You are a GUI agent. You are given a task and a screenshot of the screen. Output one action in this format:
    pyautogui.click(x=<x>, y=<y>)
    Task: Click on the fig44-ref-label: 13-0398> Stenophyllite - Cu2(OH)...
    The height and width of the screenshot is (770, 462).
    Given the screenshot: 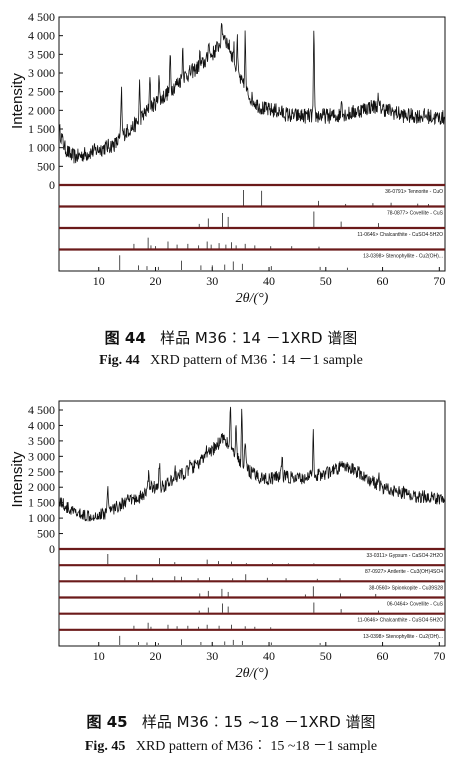 What is the action you would take?
    pyautogui.click(x=403, y=257)
    